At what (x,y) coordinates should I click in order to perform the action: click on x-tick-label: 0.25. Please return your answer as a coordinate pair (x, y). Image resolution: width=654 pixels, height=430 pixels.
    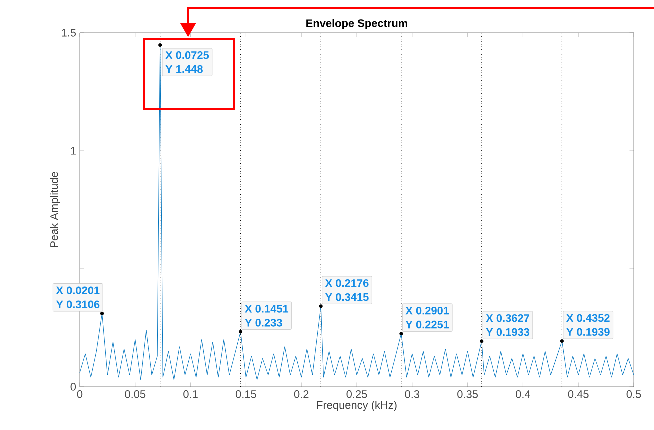
    Looking at the image, I should click on (357, 394).